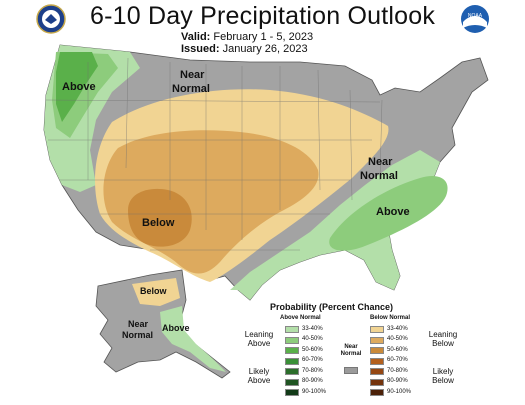 The image size is (525, 405). I want to click on label-above-west: Above, so click(79, 87).